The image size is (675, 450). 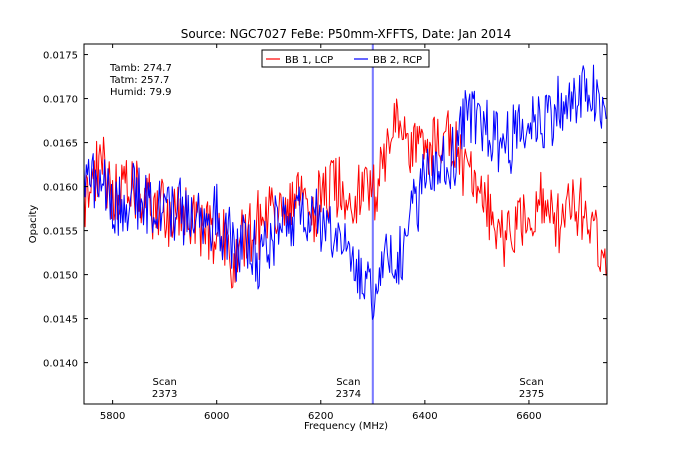 I want to click on scan-number: 2374, so click(x=348, y=394).